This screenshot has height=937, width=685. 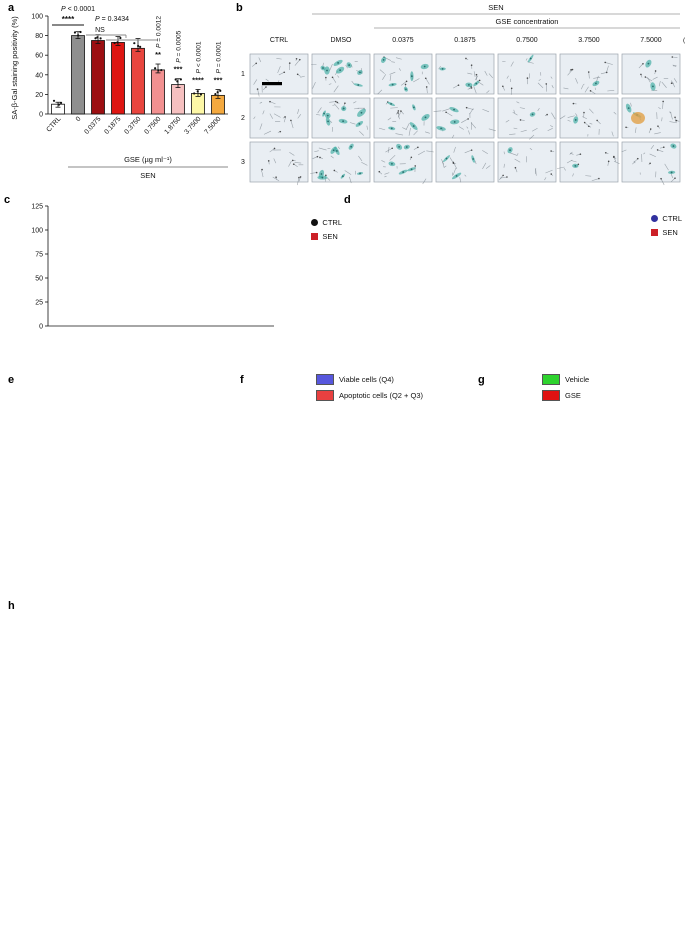 I want to click on legend-item-viable: Viable cells (Q4), so click(x=369, y=379).